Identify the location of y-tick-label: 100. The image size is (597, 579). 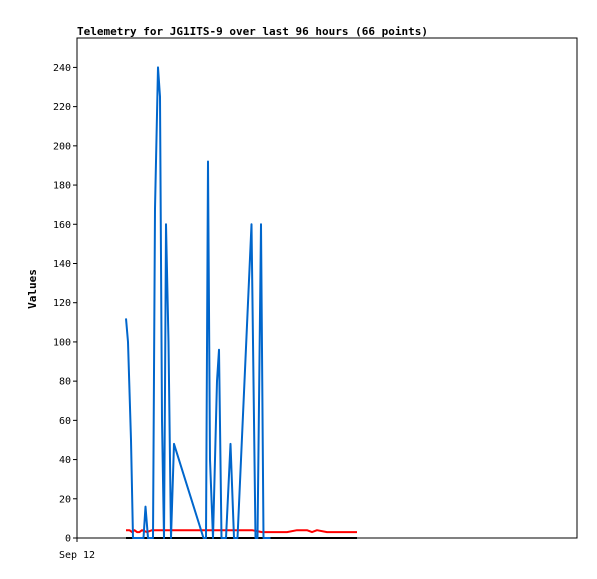
(62, 342).